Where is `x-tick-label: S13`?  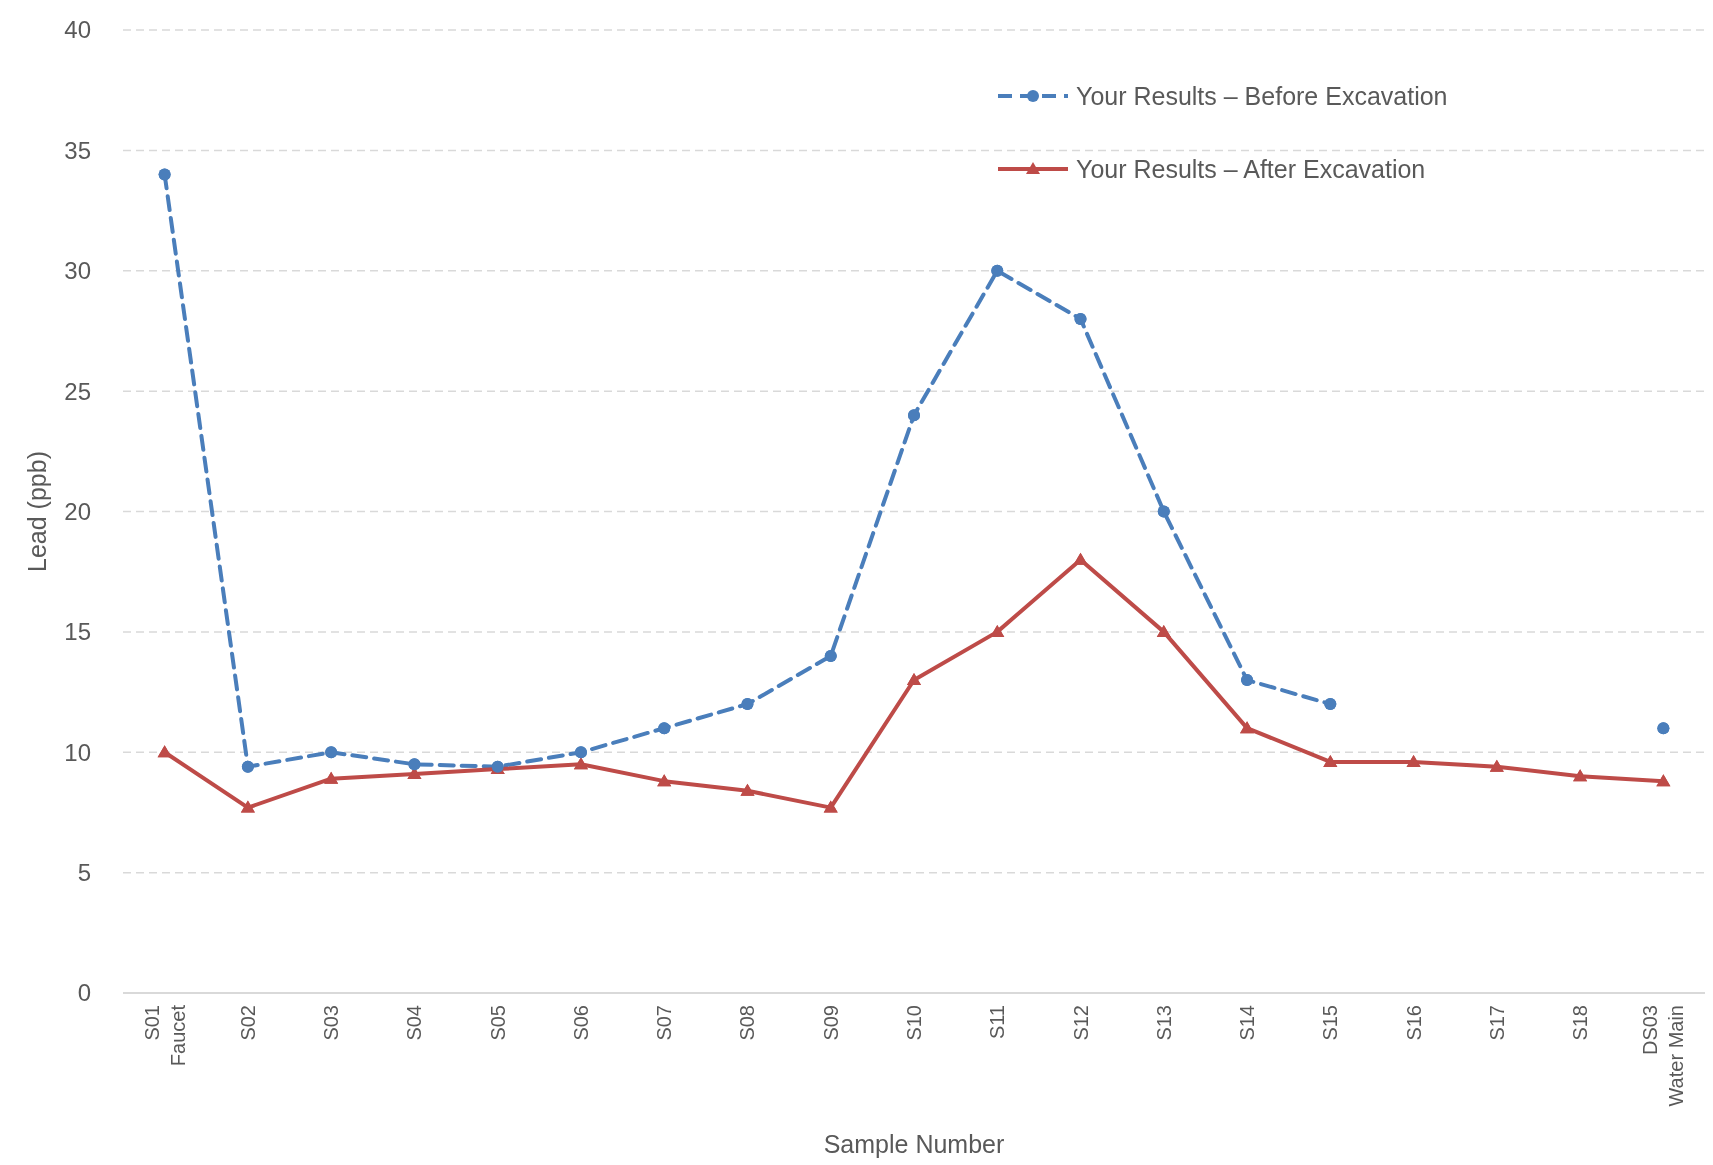 x-tick-label: S13 is located at coordinates (1163, 1023).